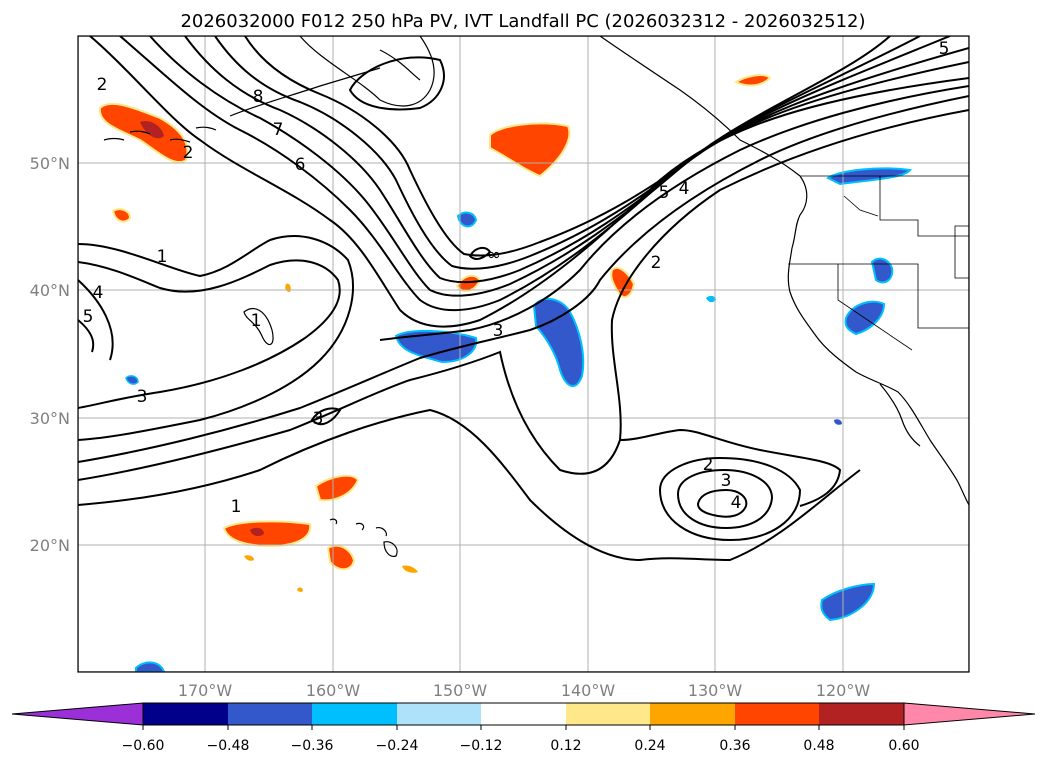 The width and height of the screenshot is (1047, 765). I want to click on pos-patch-aleutian-core, so click(152, 129).